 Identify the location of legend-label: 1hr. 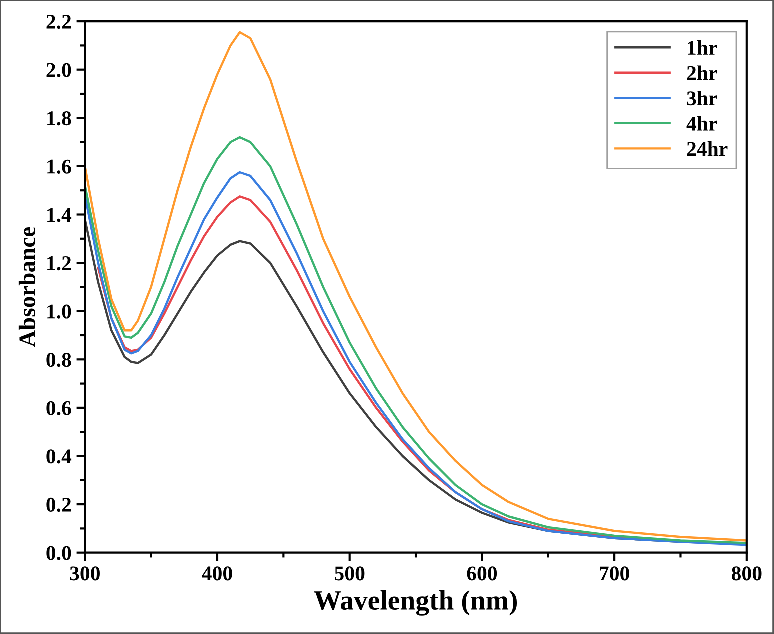
(703, 47).